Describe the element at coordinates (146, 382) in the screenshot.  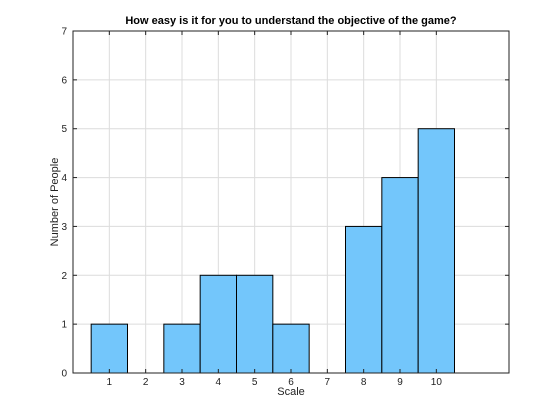
I see `x-tick-label-2: 2` at that location.